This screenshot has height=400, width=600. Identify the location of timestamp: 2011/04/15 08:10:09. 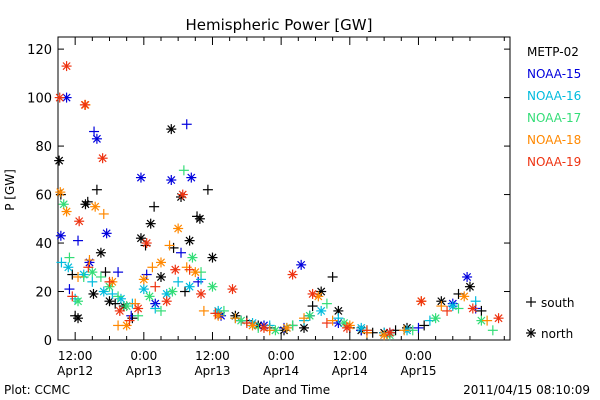
(526, 390).